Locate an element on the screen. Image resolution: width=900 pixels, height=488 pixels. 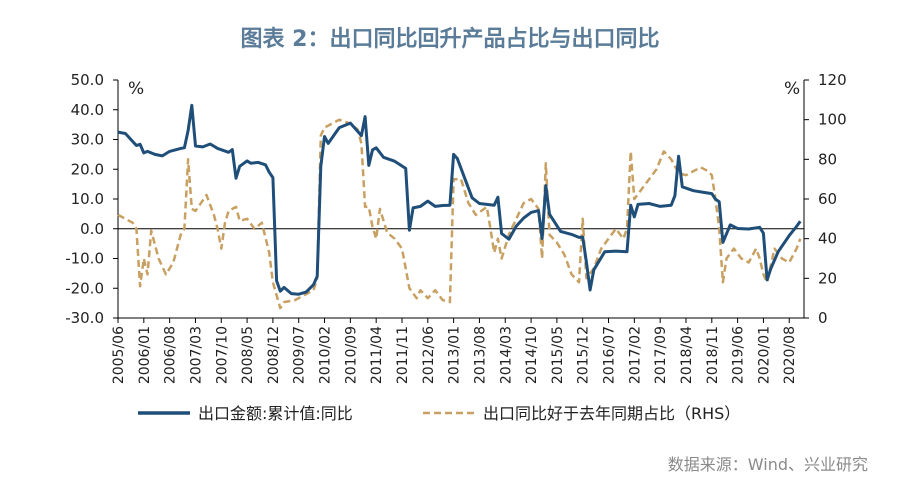
x-tick-label: 2017/02 is located at coordinates (635, 355).